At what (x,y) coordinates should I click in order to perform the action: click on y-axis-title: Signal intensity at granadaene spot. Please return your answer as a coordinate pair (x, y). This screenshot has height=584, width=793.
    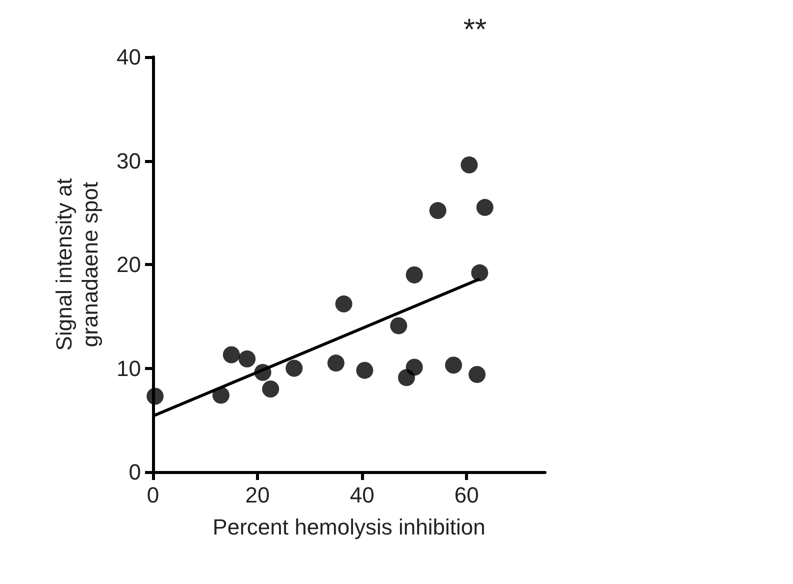
    Looking at the image, I should click on (77, 264).